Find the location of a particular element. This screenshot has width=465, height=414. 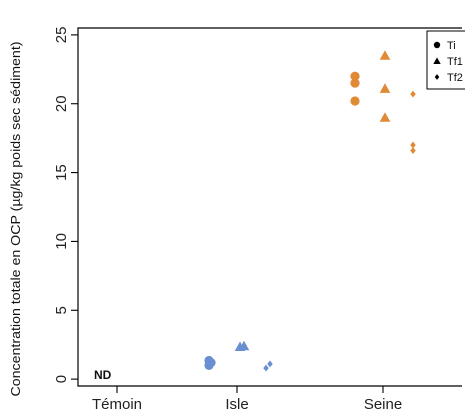

data-point-tf1-isle is located at coordinates (244, 345).